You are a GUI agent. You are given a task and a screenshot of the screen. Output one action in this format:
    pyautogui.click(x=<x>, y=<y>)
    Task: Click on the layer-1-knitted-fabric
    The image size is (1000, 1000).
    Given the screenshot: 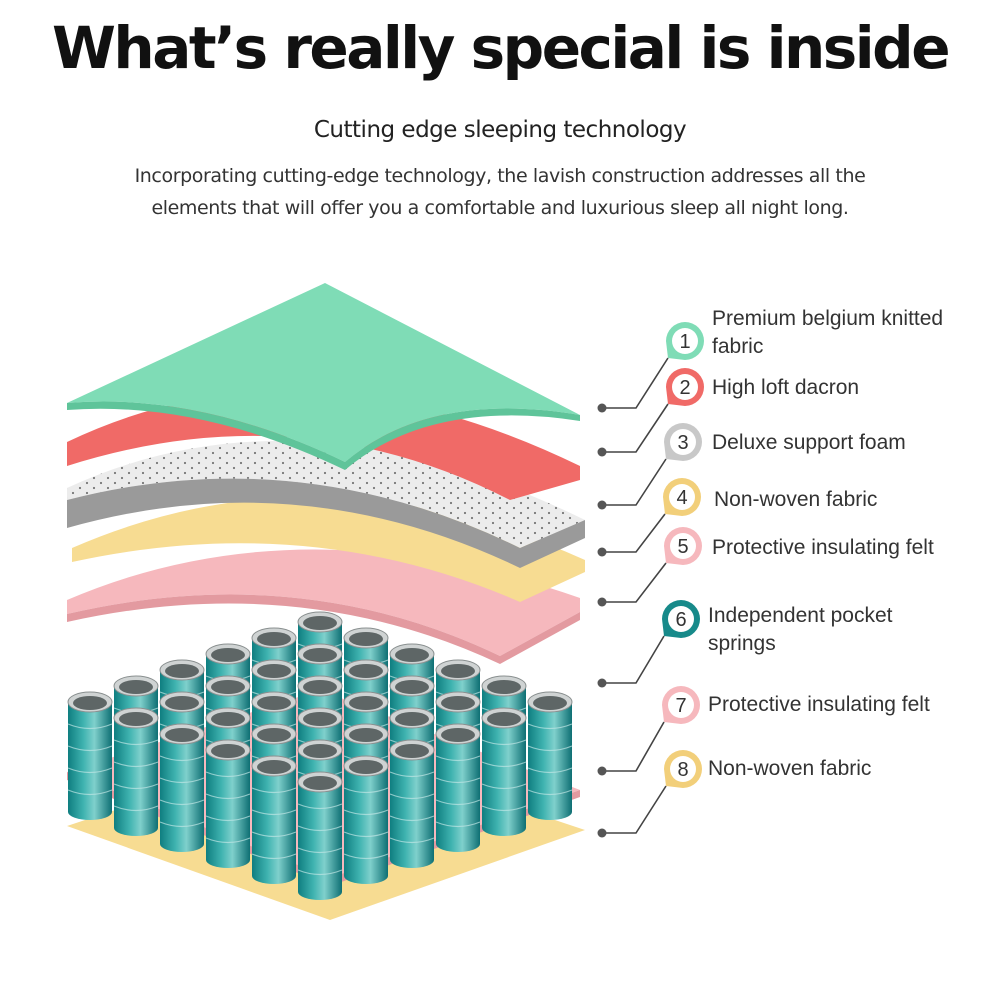 What is the action you would take?
    pyautogui.click(x=323, y=372)
    